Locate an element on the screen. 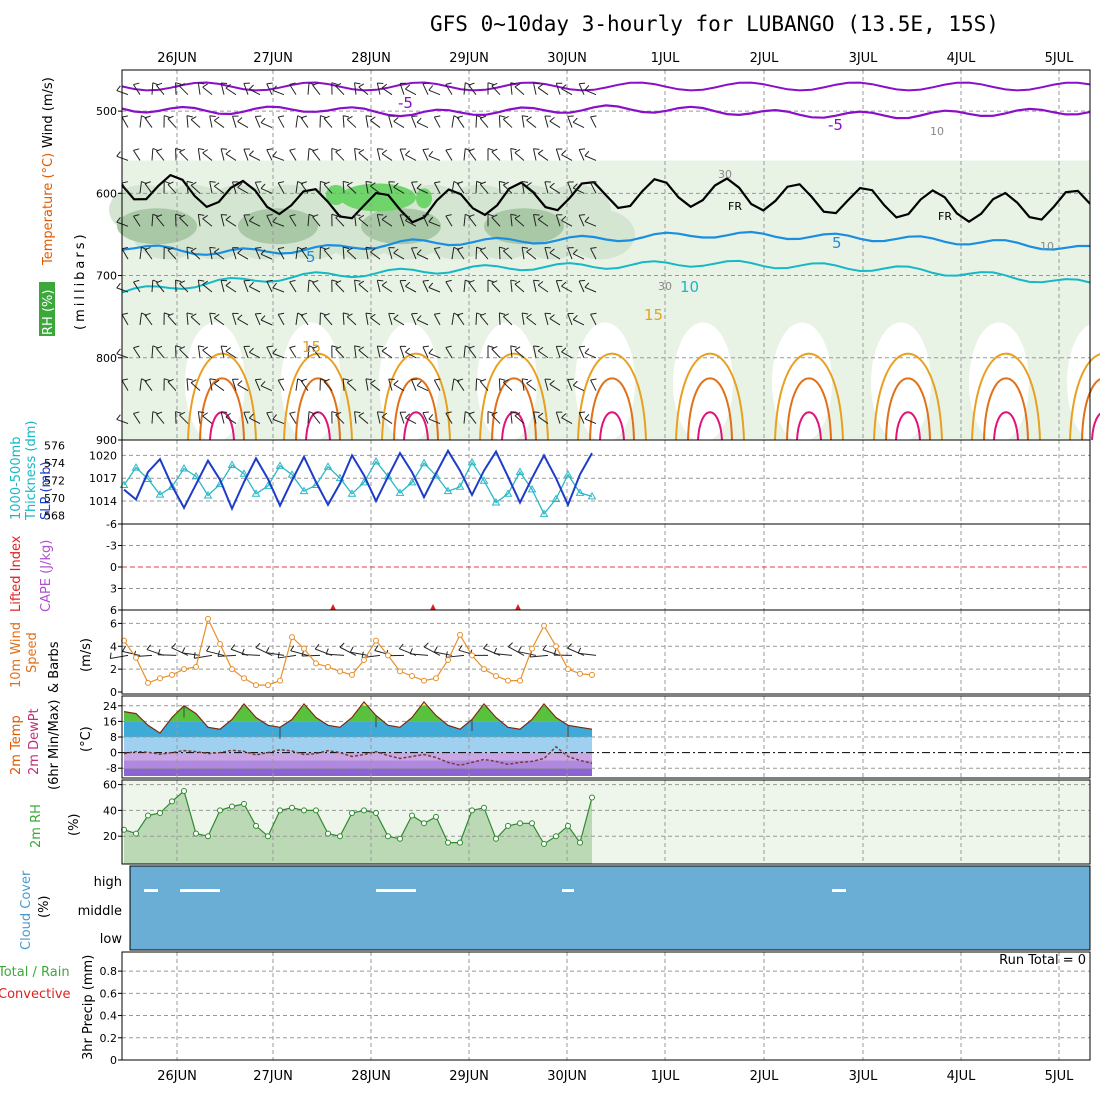  contour-label: 10 is located at coordinates (937, 131).